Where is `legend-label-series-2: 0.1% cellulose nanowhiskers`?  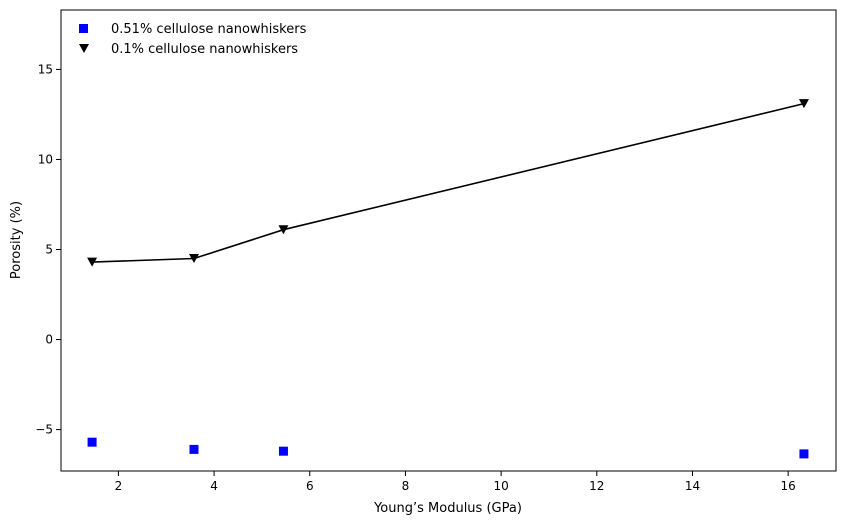
legend-label-series-2: 0.1% cellulose nanowhiskers is located at coordinates (204, 49).